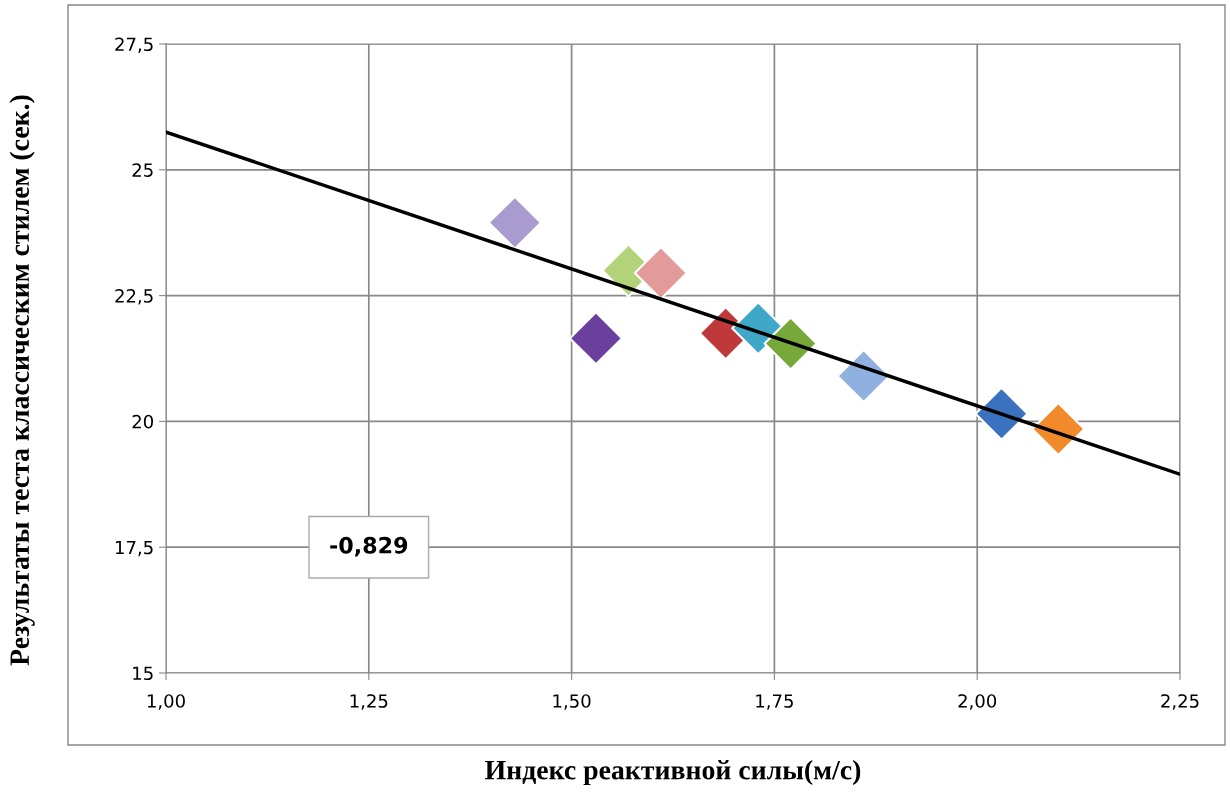 This screenshot has height=801, width=1230. Describe the element at coordinates (572, 702) in the screenshot. I see `x-tick-label: 1,50` at that location.